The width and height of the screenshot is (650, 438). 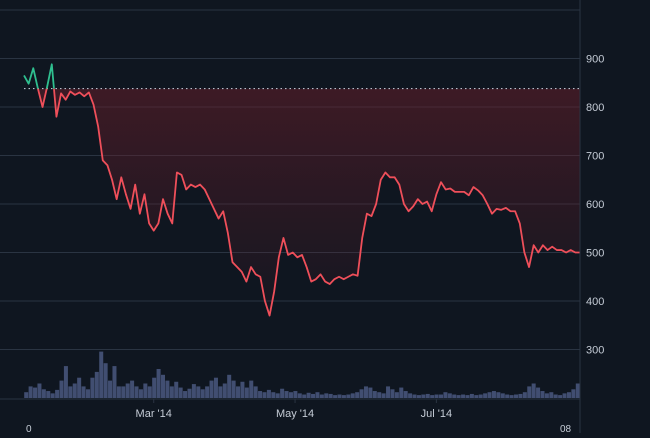 I want to click on y-tick-label: 400, so click(x=595, y=302).